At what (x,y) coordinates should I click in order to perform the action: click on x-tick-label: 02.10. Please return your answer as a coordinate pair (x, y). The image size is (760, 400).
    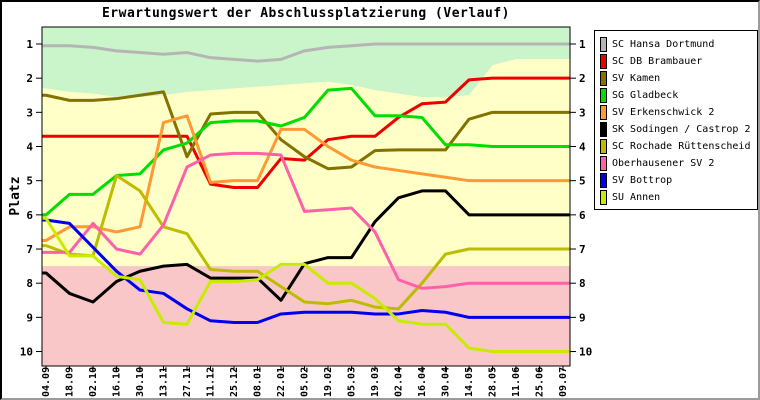
    Looking at the image, I should click on (93, 382).